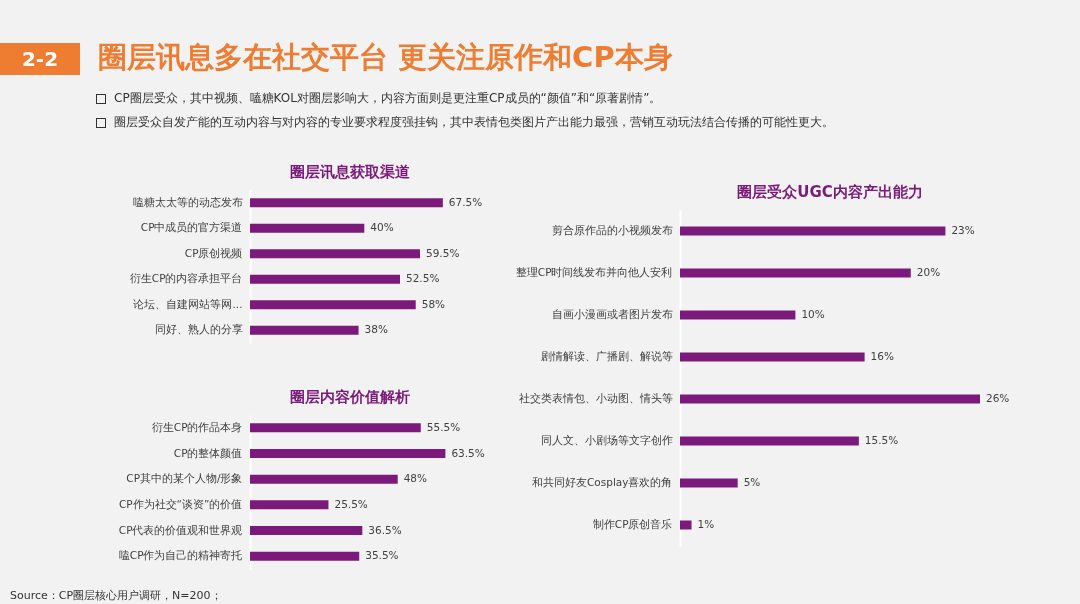 The image size is (1080, 604). What do you see at coordinates (813, 314) in the screenshot?
I see `data-label: 10%` at bounding box center [813, 314].